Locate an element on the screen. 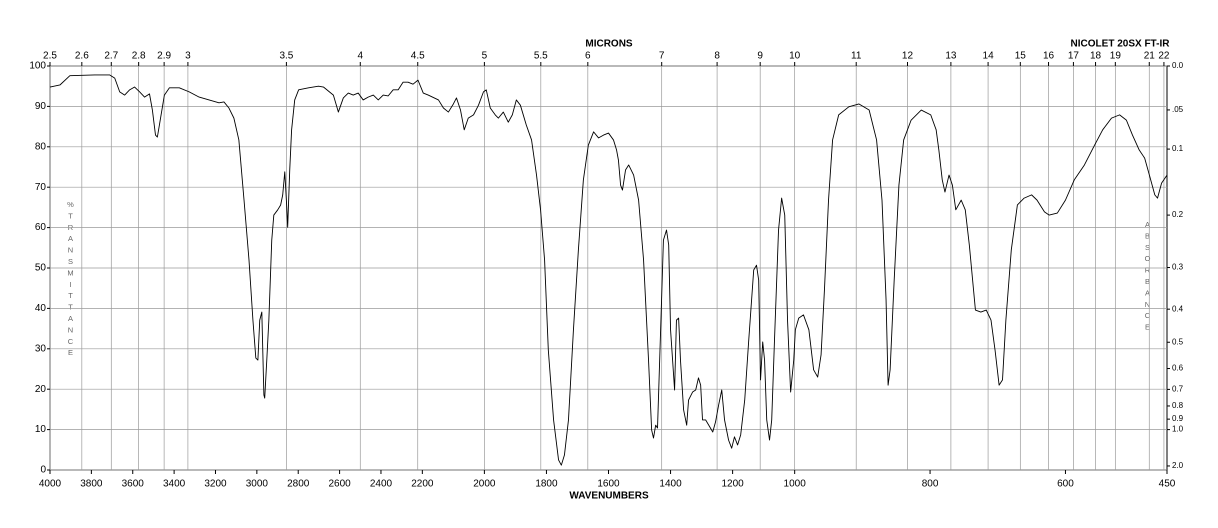 This screenshot has height=528, width=1218. y-tick-label: 50 is located at coordinates (41, 268).